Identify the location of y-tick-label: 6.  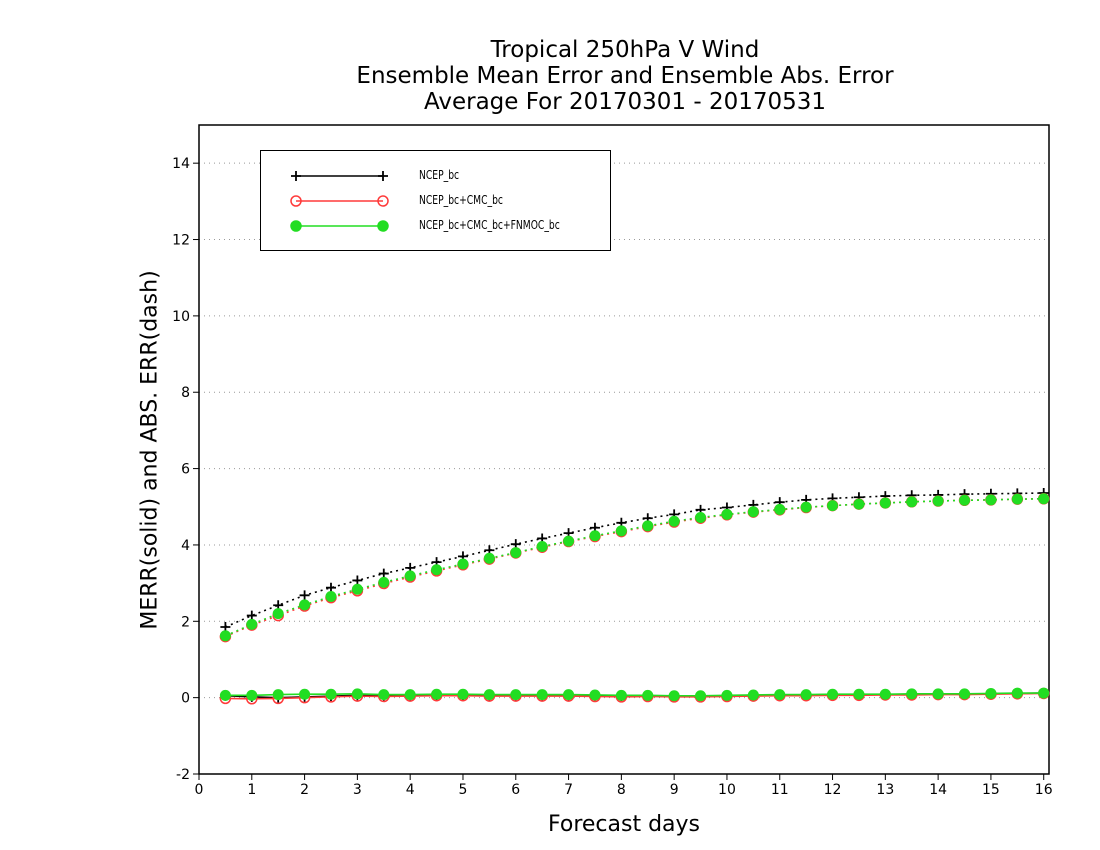
(185, 470).